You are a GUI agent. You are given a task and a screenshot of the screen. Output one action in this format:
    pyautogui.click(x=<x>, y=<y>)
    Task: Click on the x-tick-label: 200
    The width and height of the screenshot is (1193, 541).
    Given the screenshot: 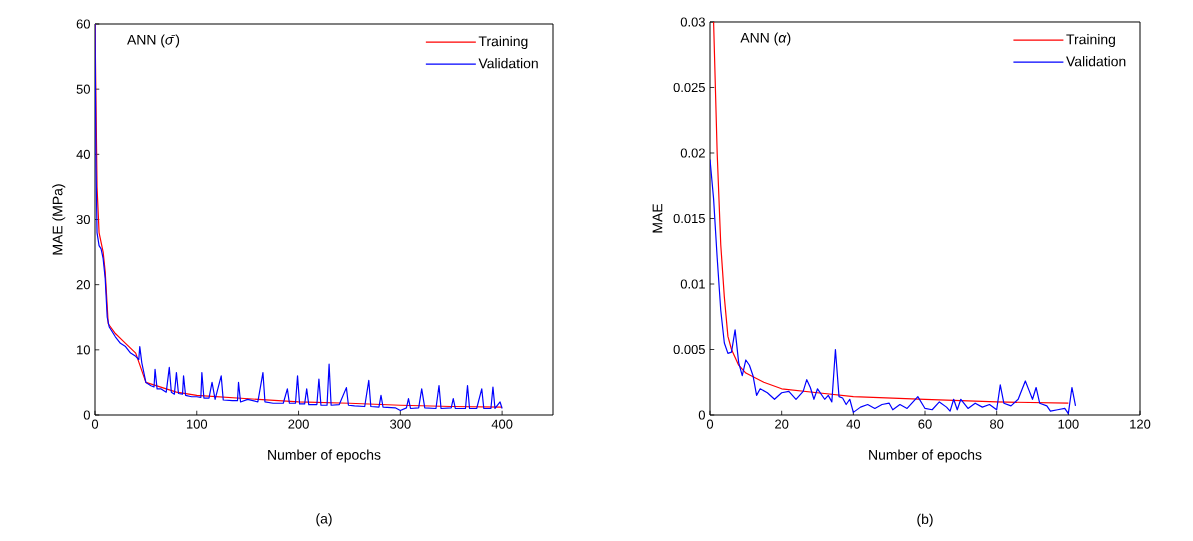 What is the action you would take?
    pyautogui.click(x=298, y=424)
    